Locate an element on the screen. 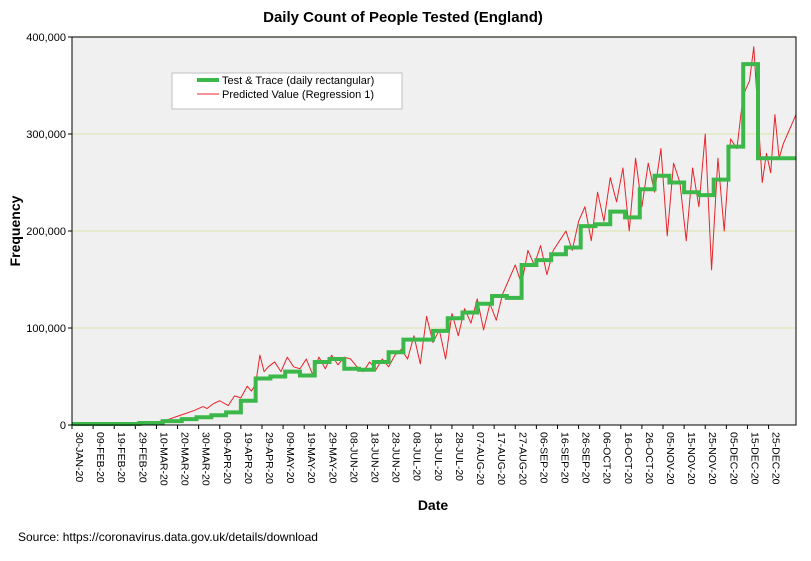 This screenshot has width=811, height=561. xtick-label-23: 16-SEP-20 is located at coordinates (564, 458).